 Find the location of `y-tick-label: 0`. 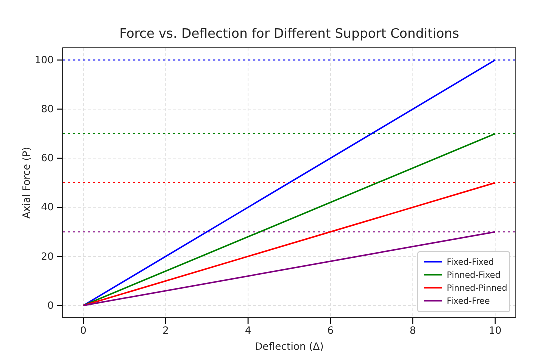

y-tick-label: 0 is located at coordinates (51, 306).